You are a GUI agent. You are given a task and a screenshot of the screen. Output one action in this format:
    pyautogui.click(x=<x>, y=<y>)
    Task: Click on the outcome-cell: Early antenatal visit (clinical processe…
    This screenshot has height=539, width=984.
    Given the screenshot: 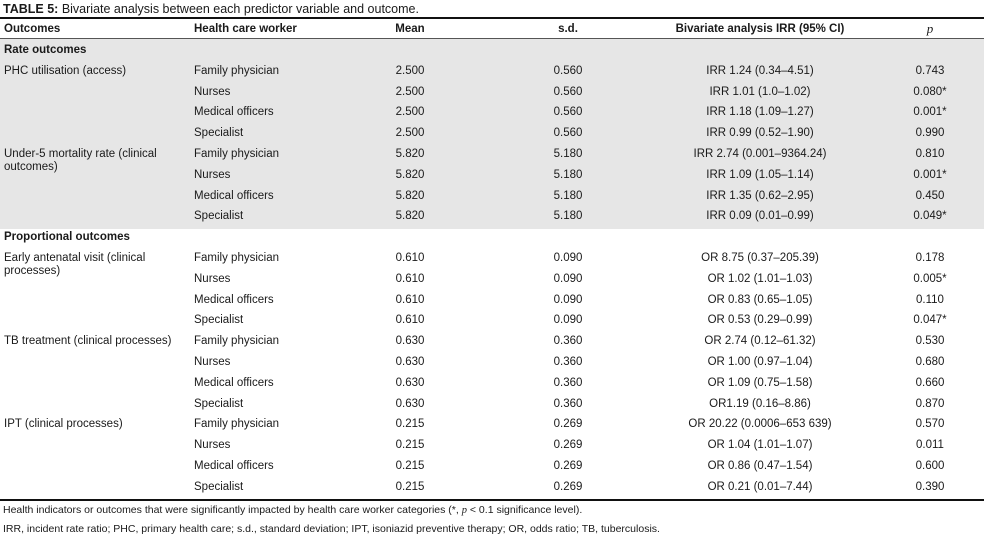 What is the action you would take?
    pyautogui.click(x=75, y=264)
    